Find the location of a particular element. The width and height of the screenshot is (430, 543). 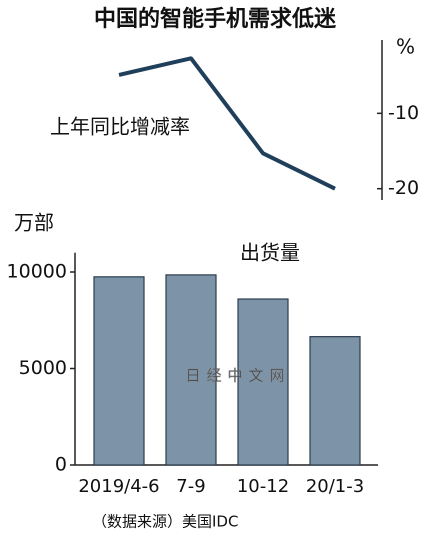

y-tick-label: 0 is located at coordinates (61, 465).